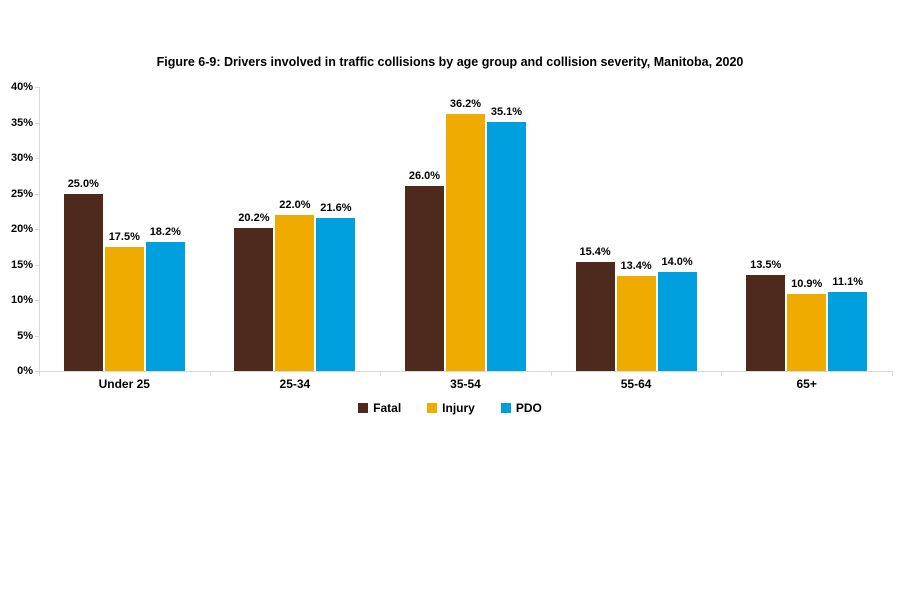 The width and height of the screenshot is (900, 600). What do you see at coordinates (466, 371) in the screenshot?
I see `x-axis-line` at bounding box center [466, 371].